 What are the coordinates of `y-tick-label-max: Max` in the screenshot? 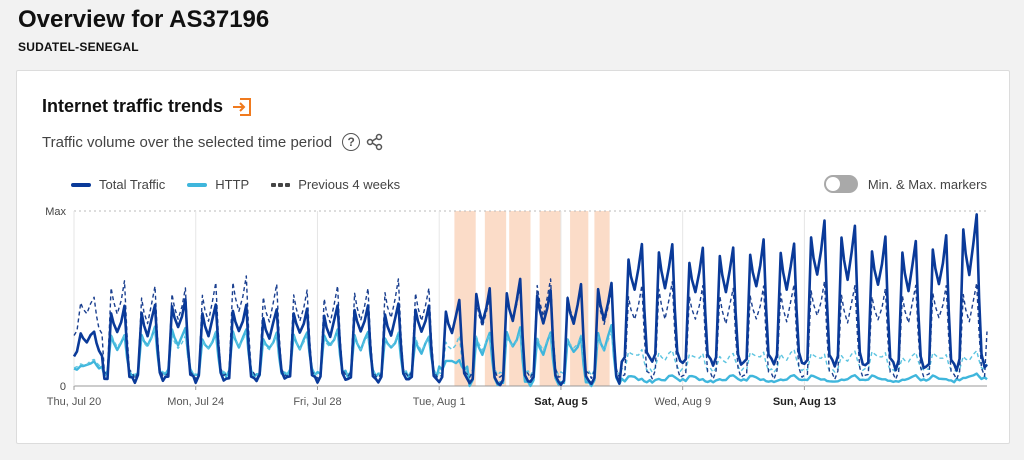 It's located at (55, 212).